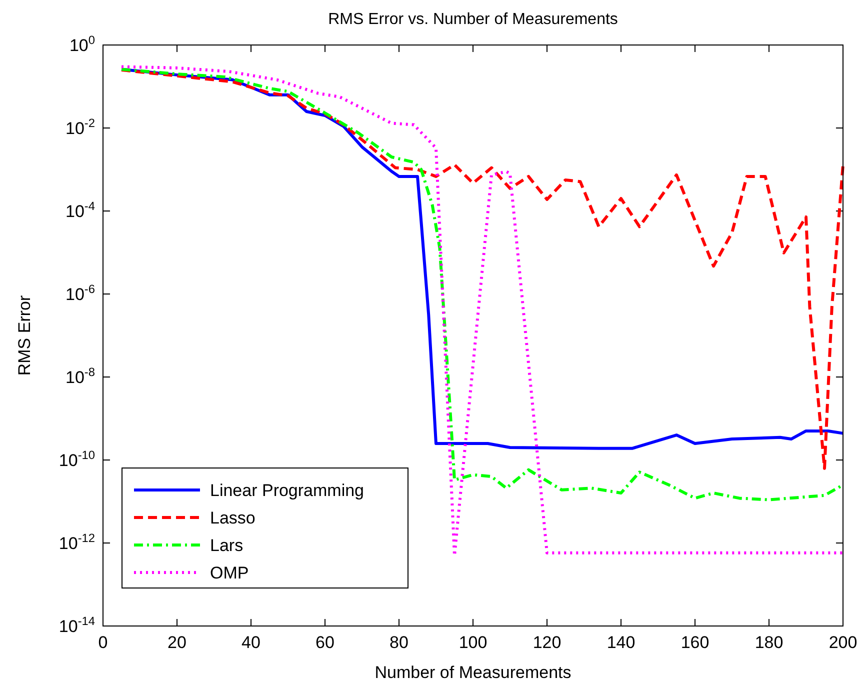  Describe the element at coordinates (77, 459) in the screenshot. I see `y-tick-label: 10$^{-10}$` at that location.